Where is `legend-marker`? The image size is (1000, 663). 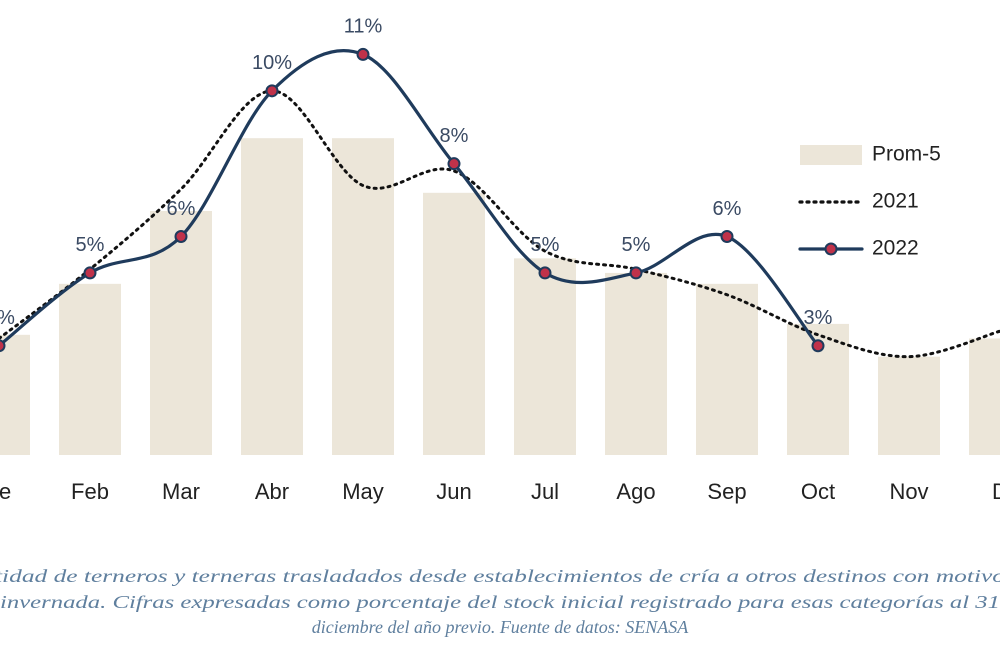
legend-marker is located at coordinates (831, 249).